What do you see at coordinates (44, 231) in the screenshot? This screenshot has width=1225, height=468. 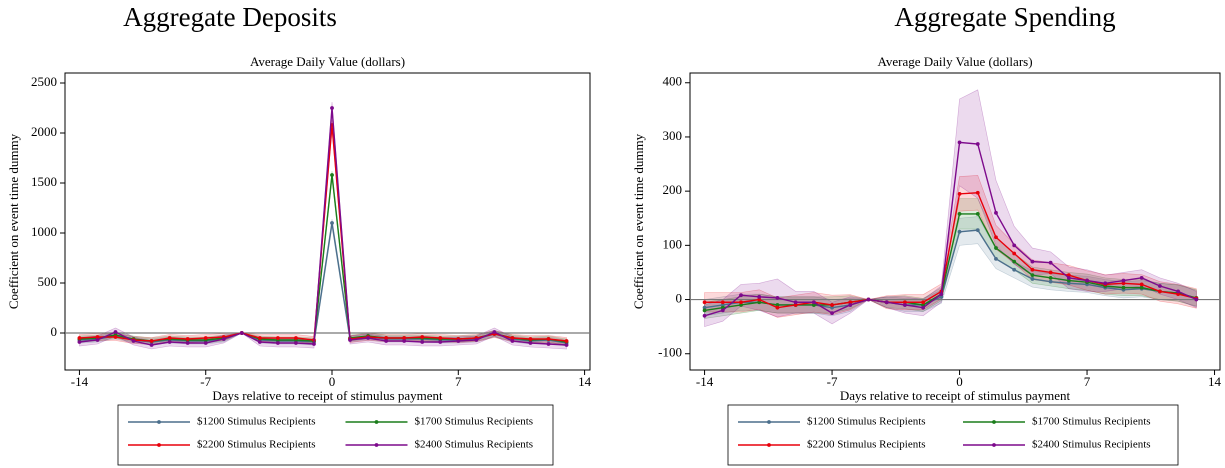 I see `y-tick-label: 1000` at bounding box center [44, 231].